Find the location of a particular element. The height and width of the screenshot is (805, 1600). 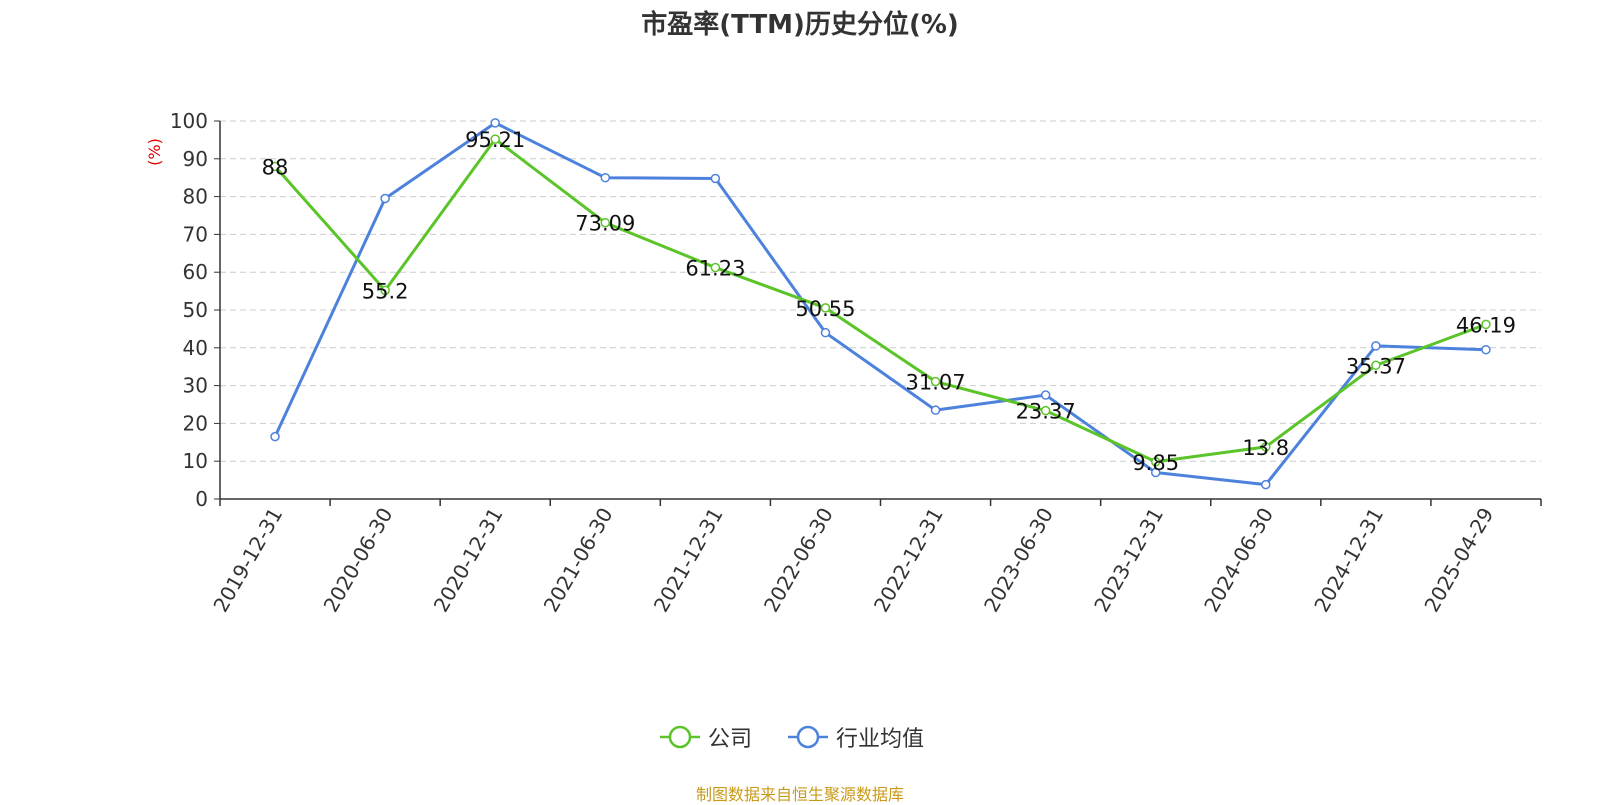

legend-item-company: 公司 is located at coordinates (706, 737).